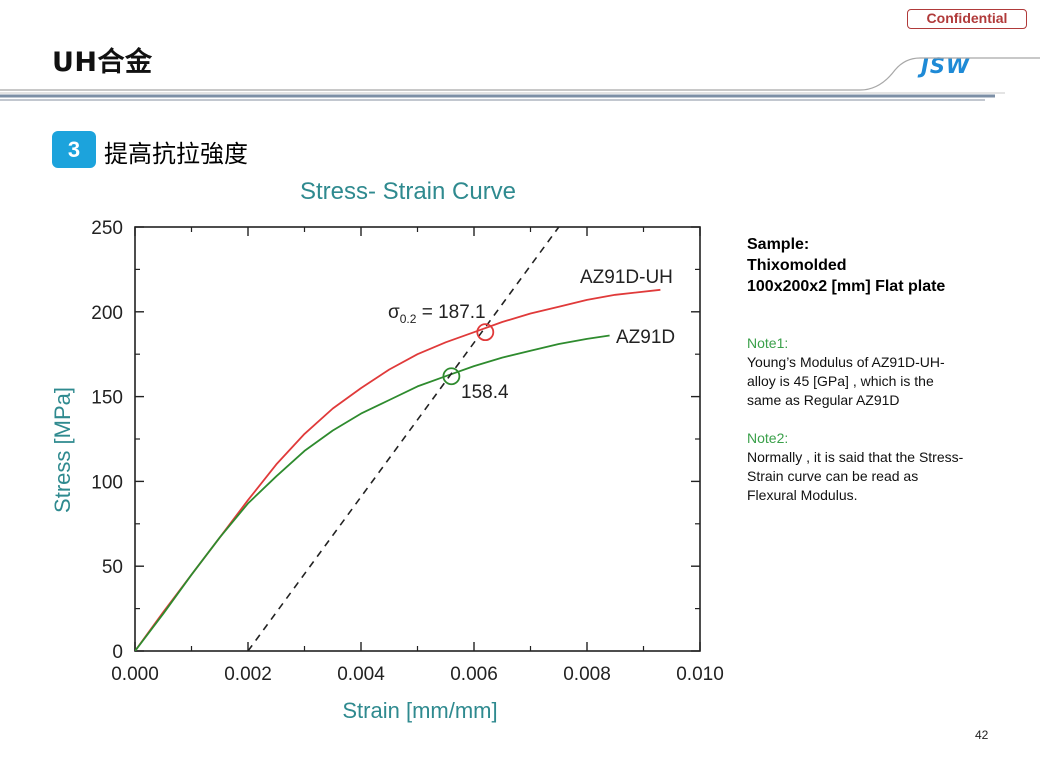  What do you see at coordinates (107, 313) in the screenshot?
I see `y-tick-label: 200` at bounding box center [107, 313].